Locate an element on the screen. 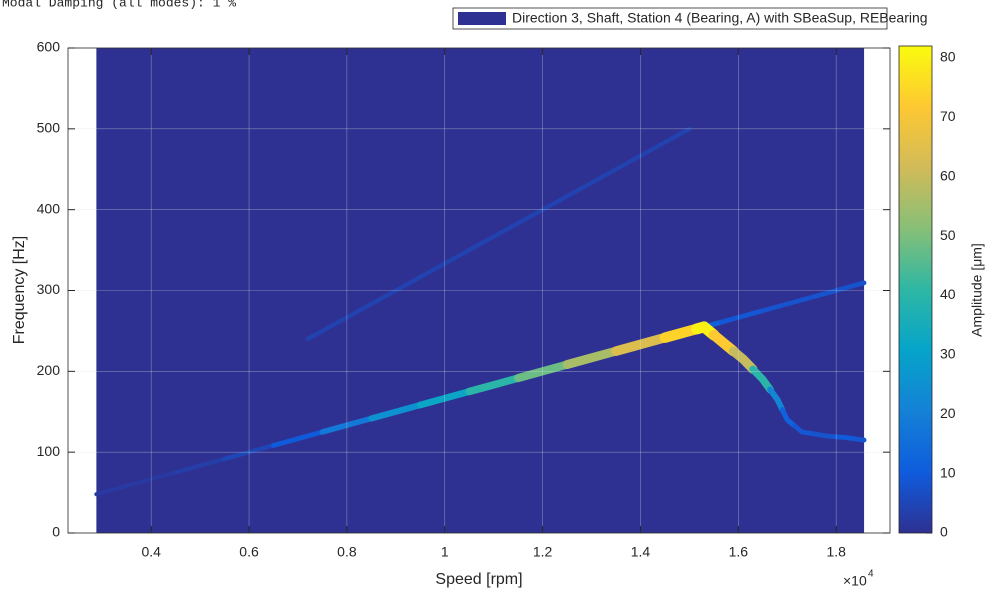 The height and width of the screenshot is (595, 991). colorbar is located at coordinates (915, 289).